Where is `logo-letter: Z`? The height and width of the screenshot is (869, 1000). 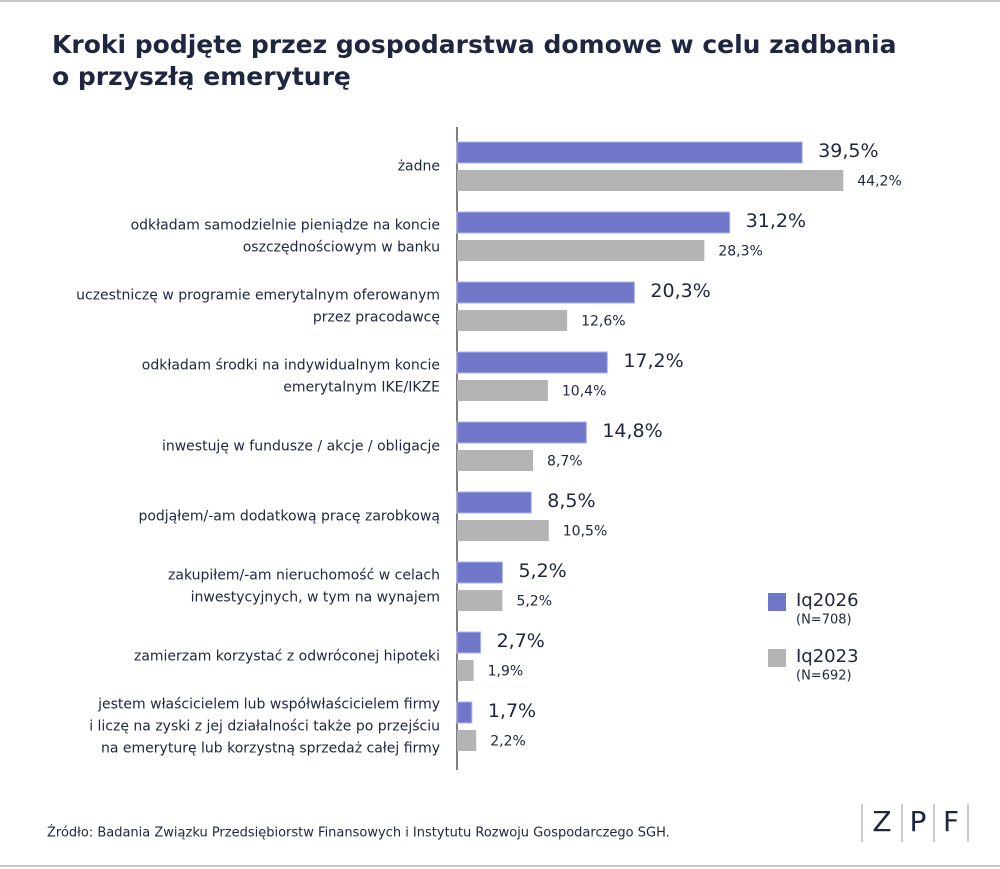 logo-letter: Z is located at coordinates (881, 821).